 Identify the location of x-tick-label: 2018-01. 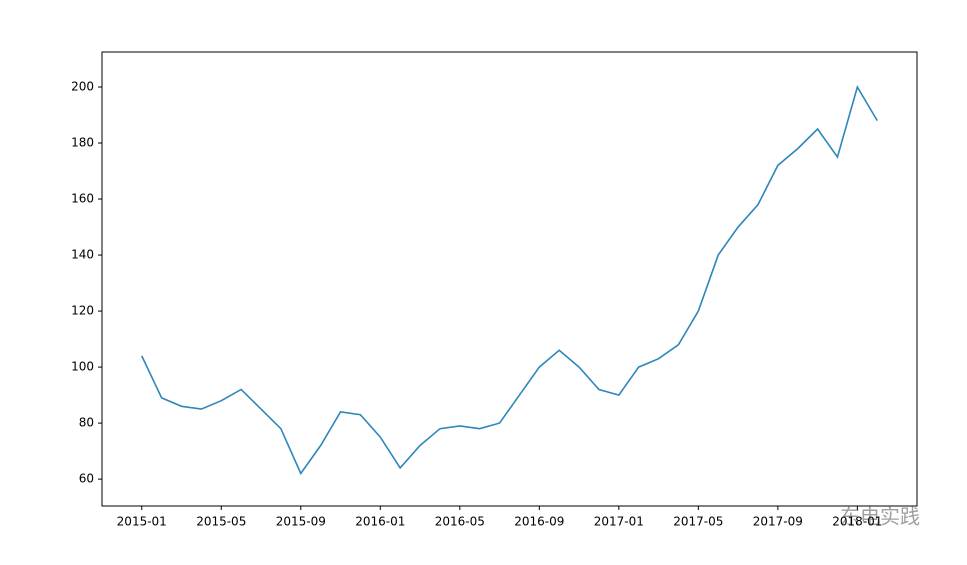
(857, 522).